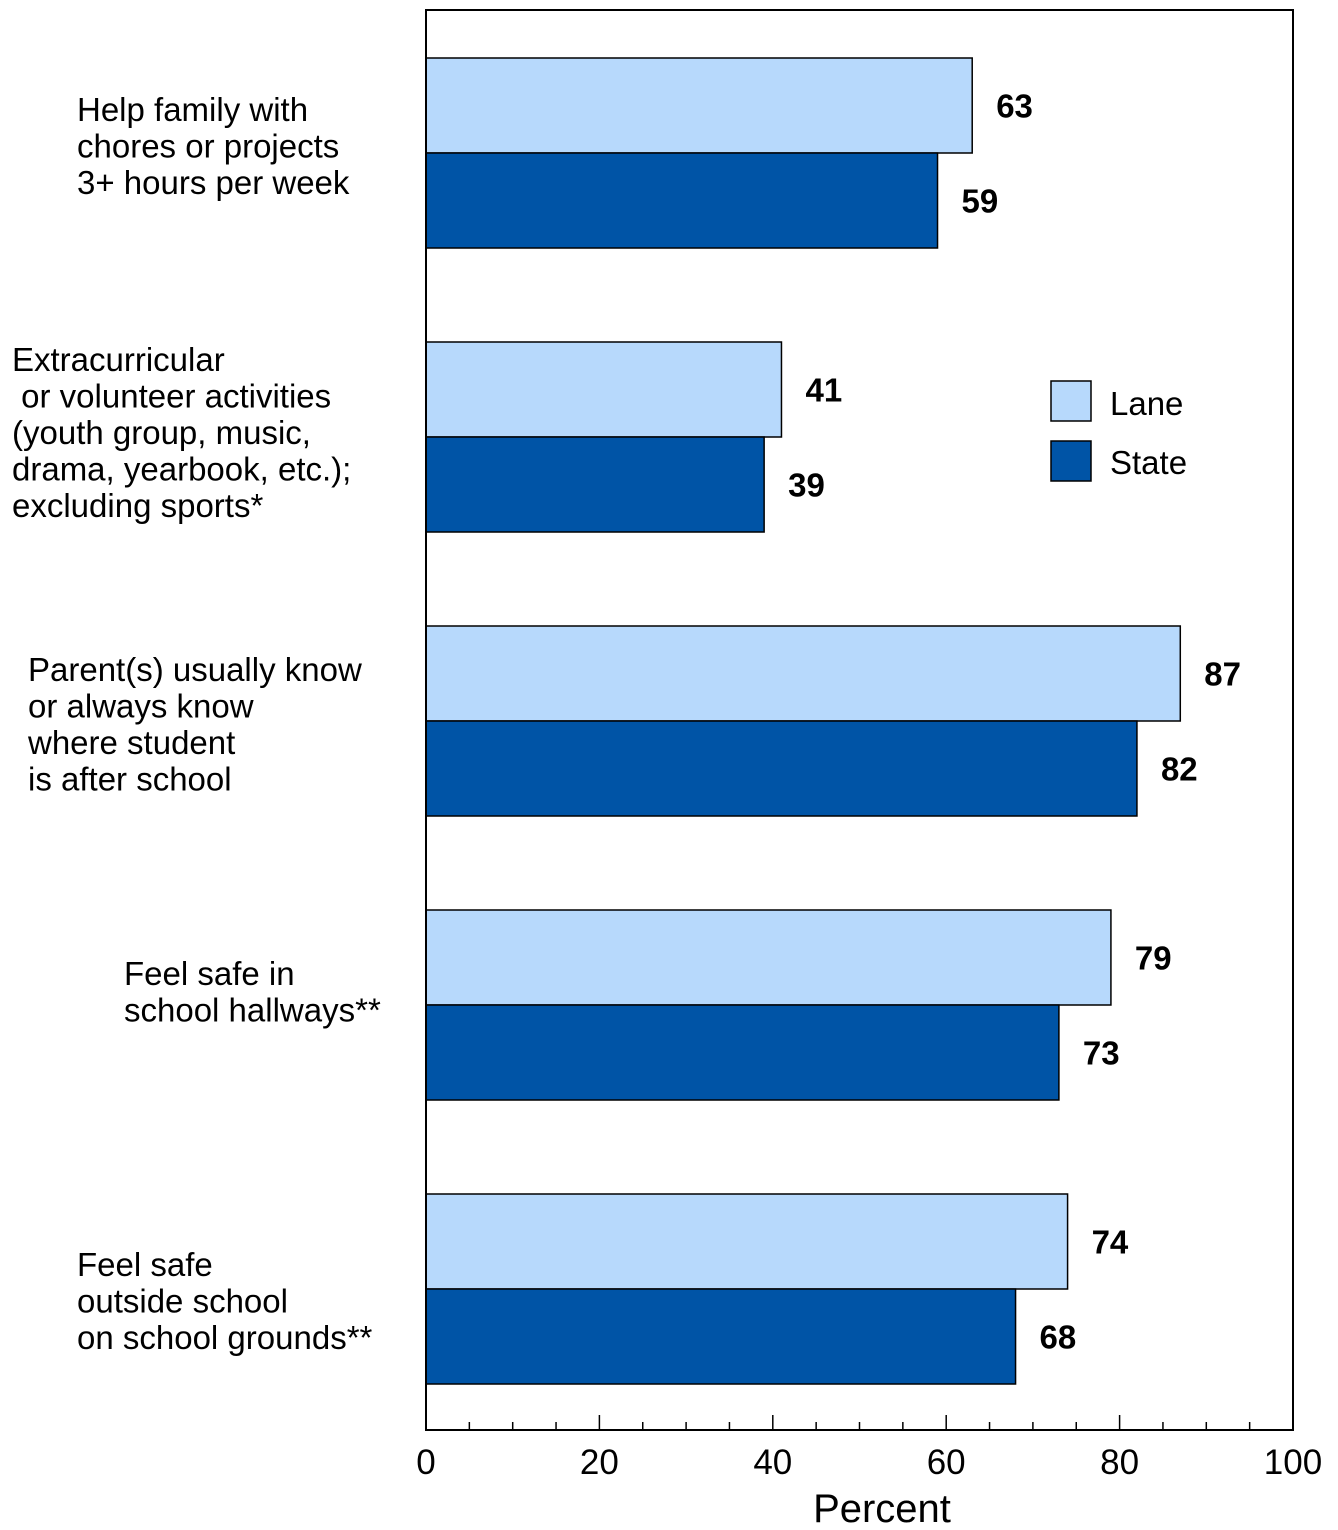 This screenshot has width=1338, height=1530. I want to click on category-label-line: where student, so click(131, 742).